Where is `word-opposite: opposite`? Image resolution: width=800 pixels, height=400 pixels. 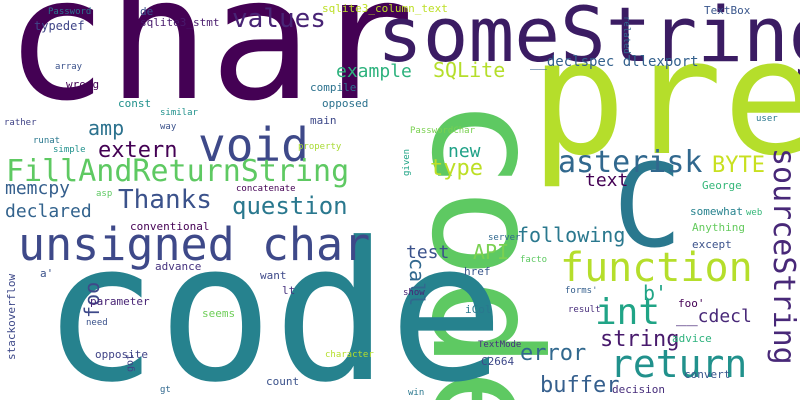 word-opposite: opposite is located at coordinates (121, 354).